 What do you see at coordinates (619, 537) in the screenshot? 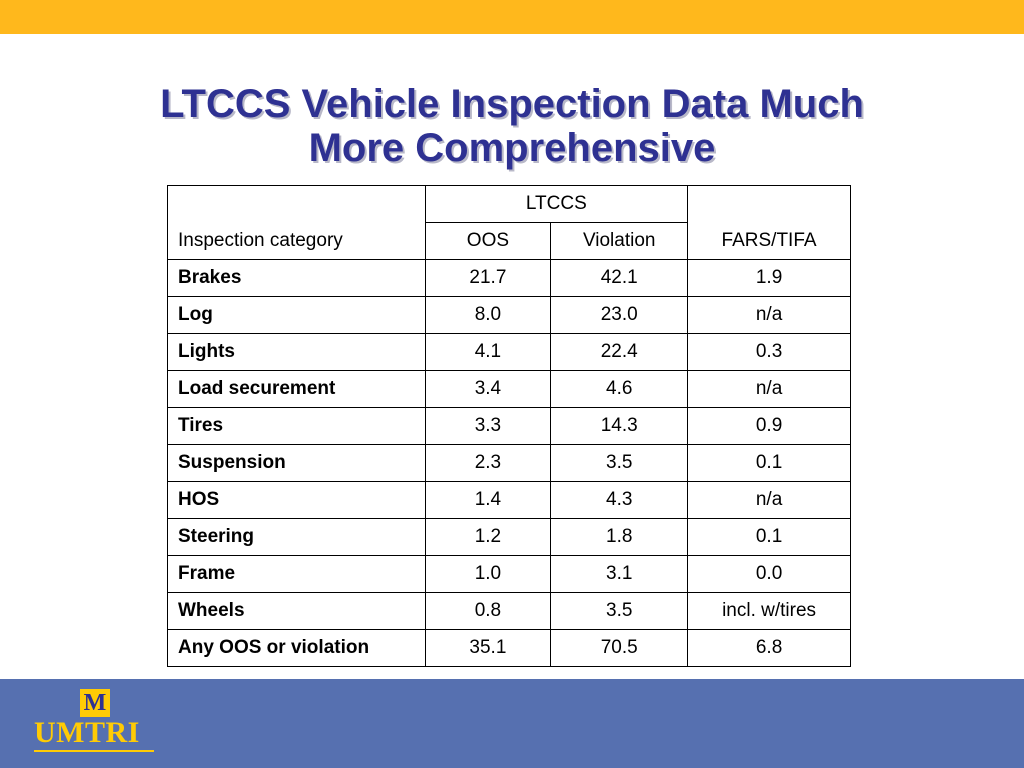
I see `row-violation-cell: 1.8` at bounding box center [619, 537].